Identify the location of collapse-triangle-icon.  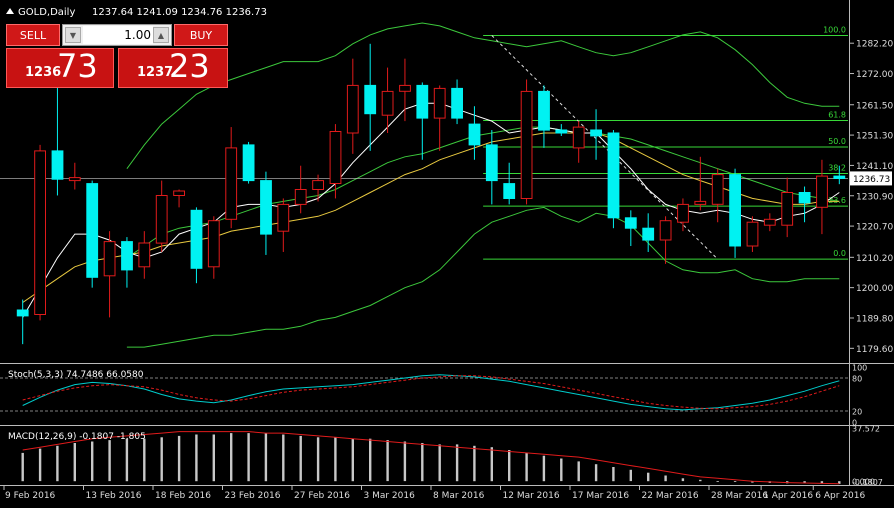
(10, 11).